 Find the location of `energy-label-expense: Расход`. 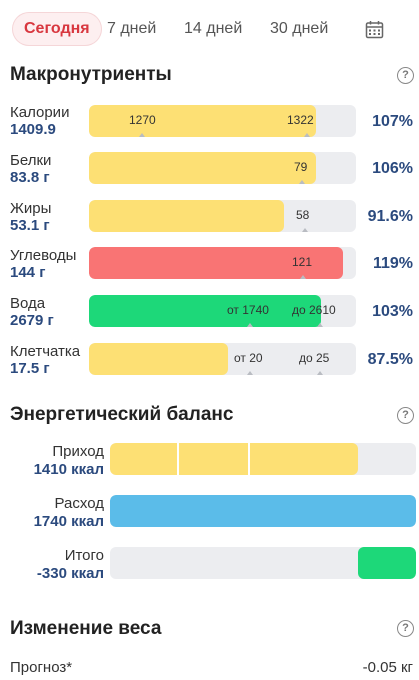

energy-label-expense: Расход is located at coordinates (79, 503).